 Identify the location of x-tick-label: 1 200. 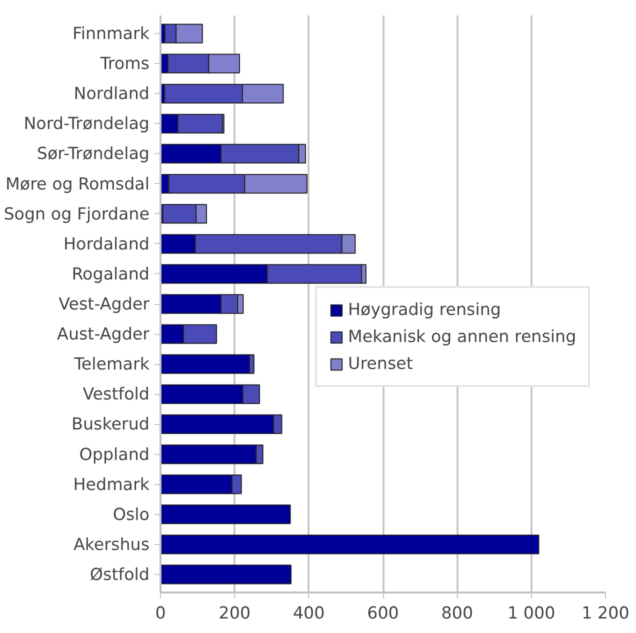
(606, 613).